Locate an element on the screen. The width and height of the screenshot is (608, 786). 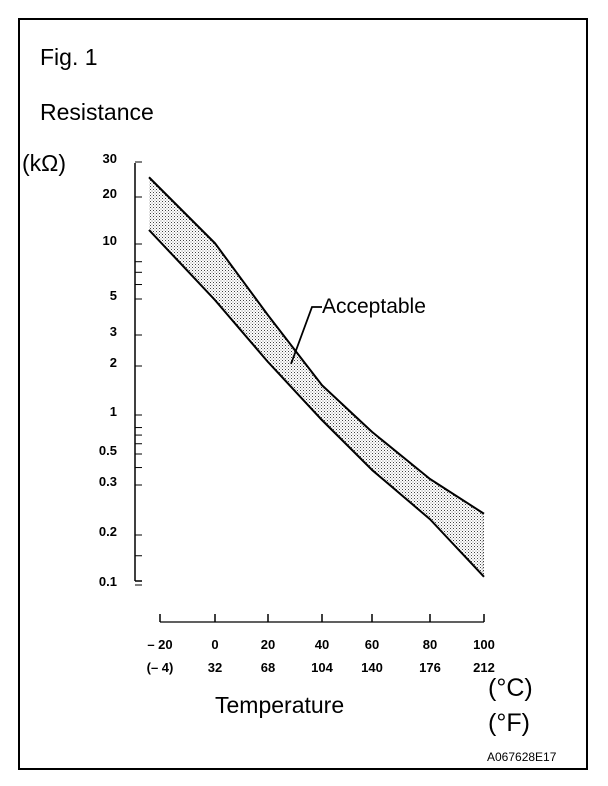
x-tick-label-fahrenheit: 176 is located at coordinates (430, 667).